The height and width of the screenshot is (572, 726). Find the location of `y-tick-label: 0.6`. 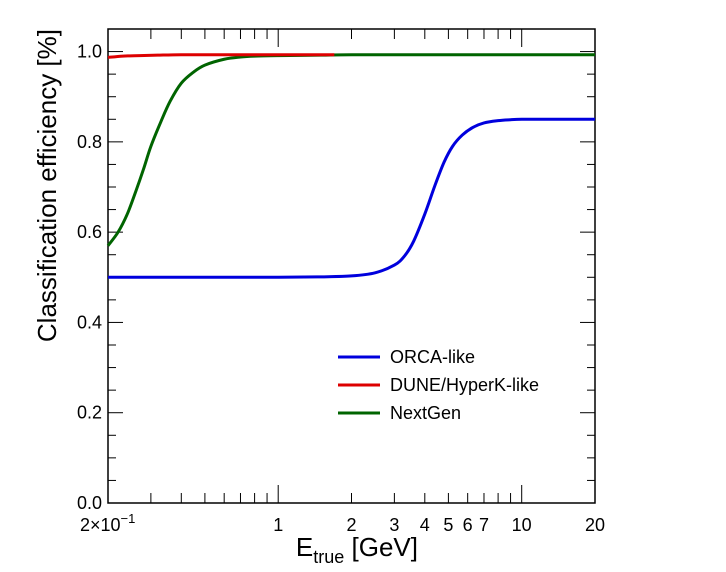

y-tick-label: 0.6 is located at coordinates (89, 232).